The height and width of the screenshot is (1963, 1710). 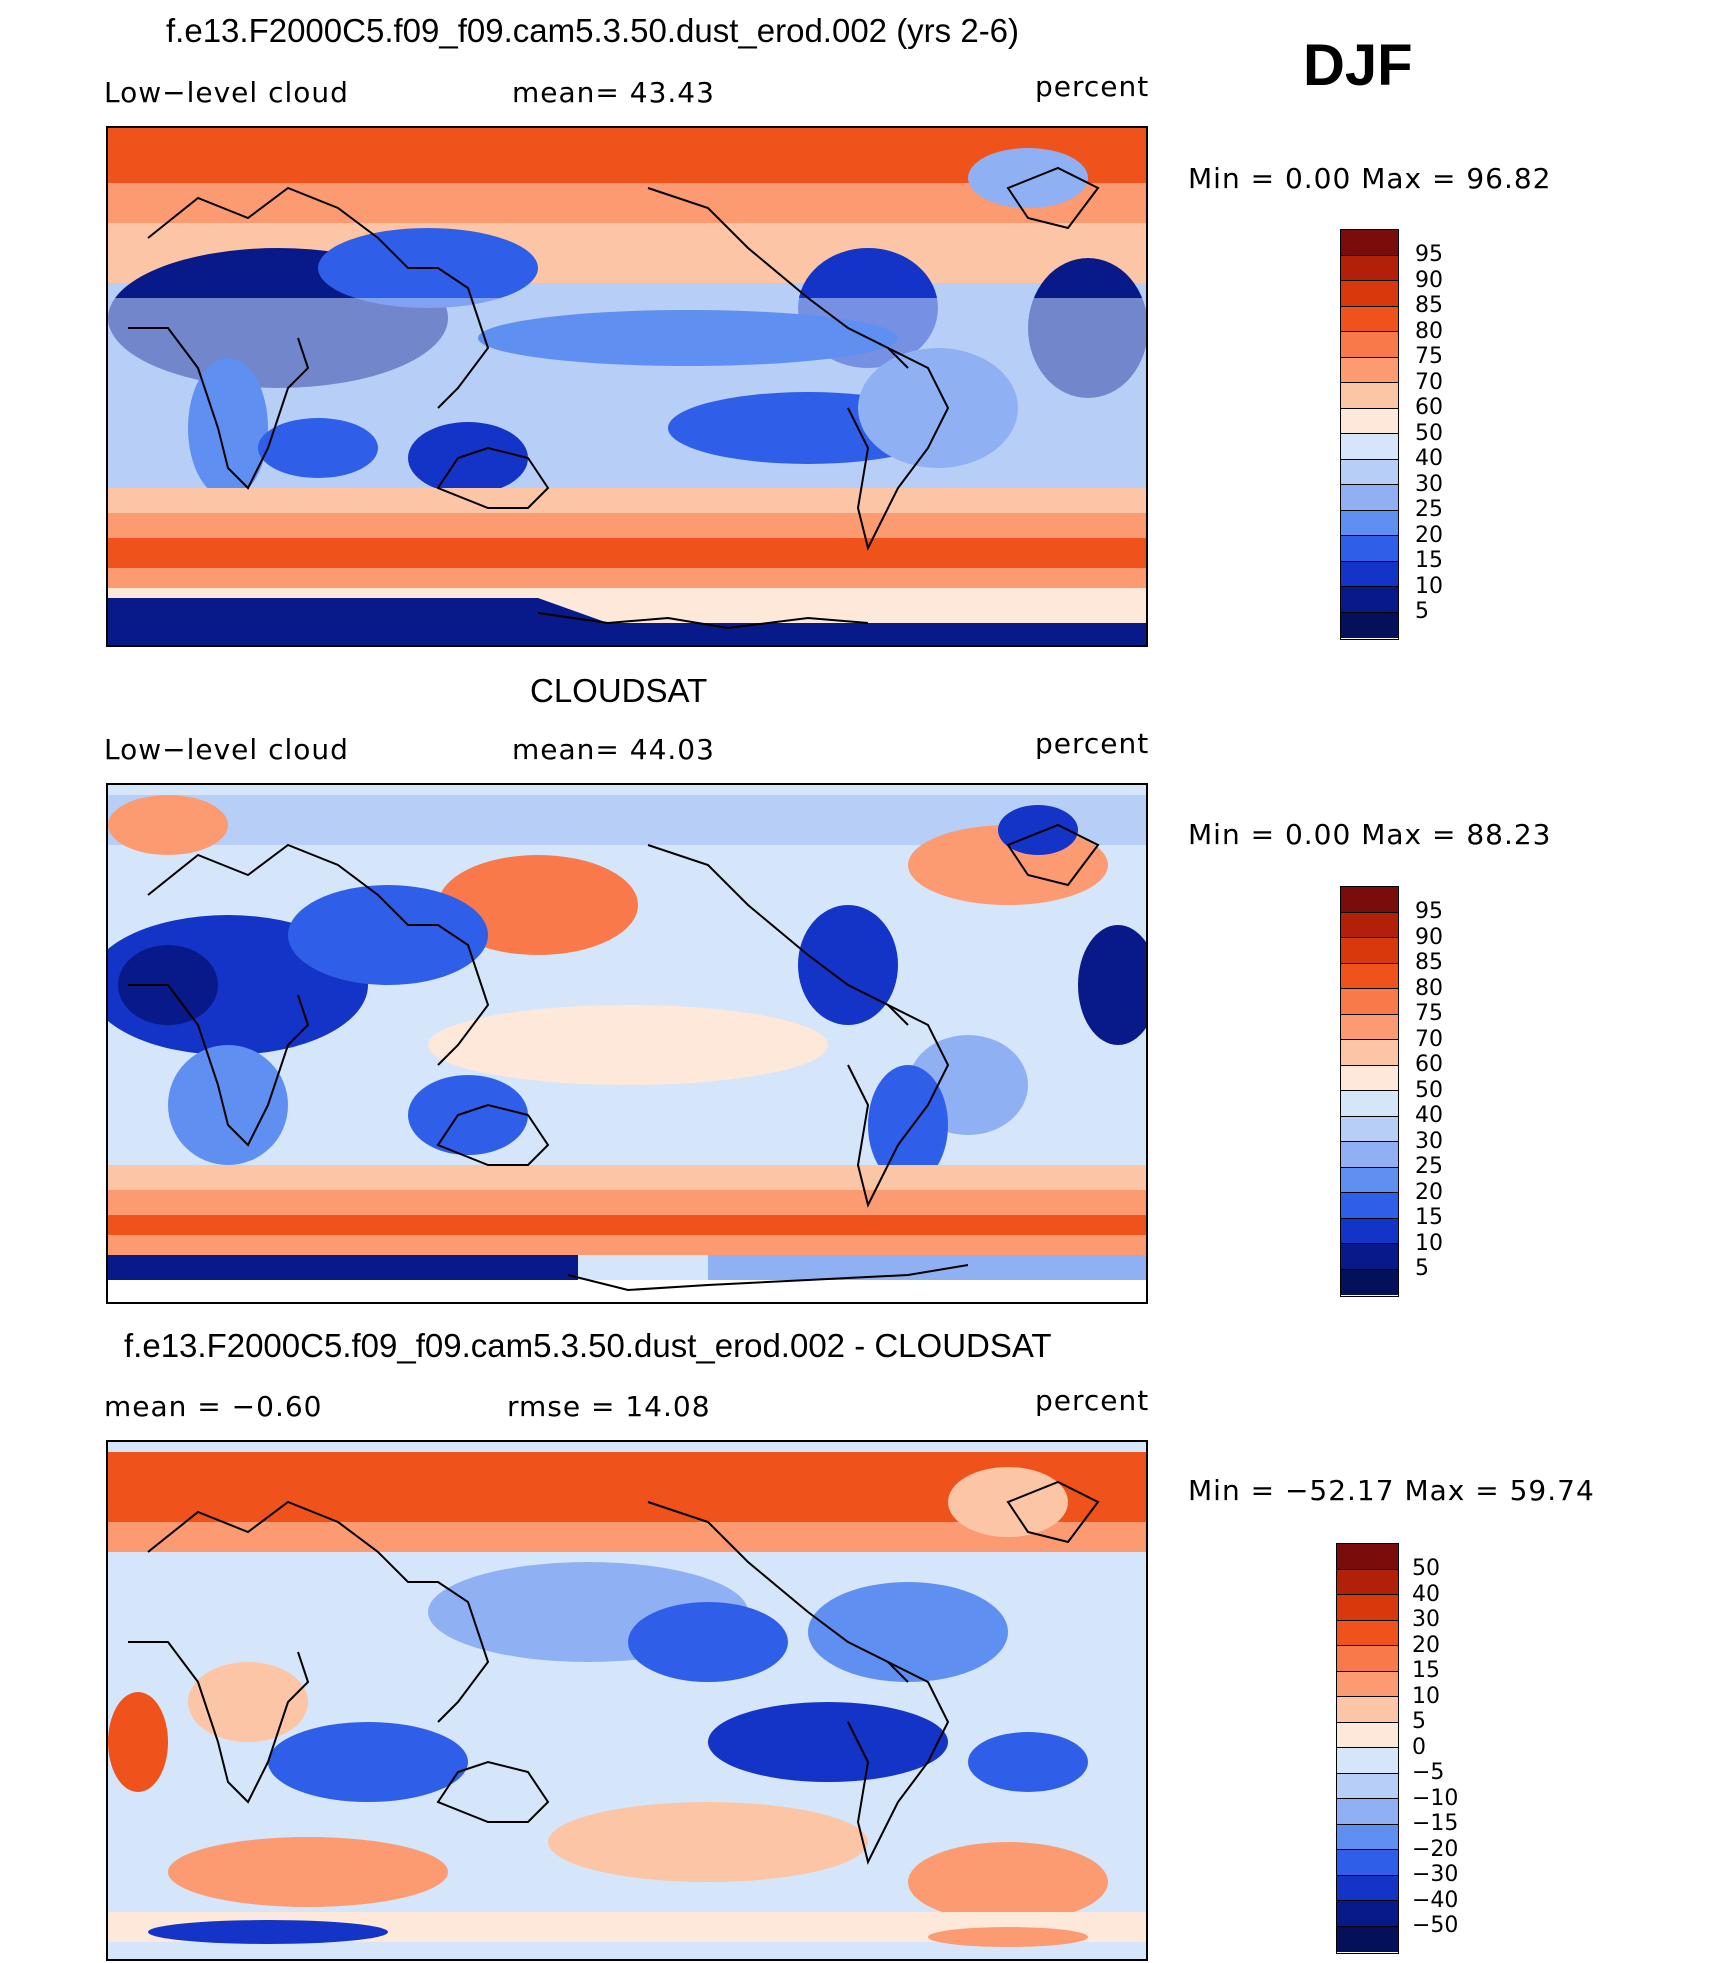 I want to click on panel2-minmax: Min = 0.00 Max = 88.23, so click(x=1370, y=834).